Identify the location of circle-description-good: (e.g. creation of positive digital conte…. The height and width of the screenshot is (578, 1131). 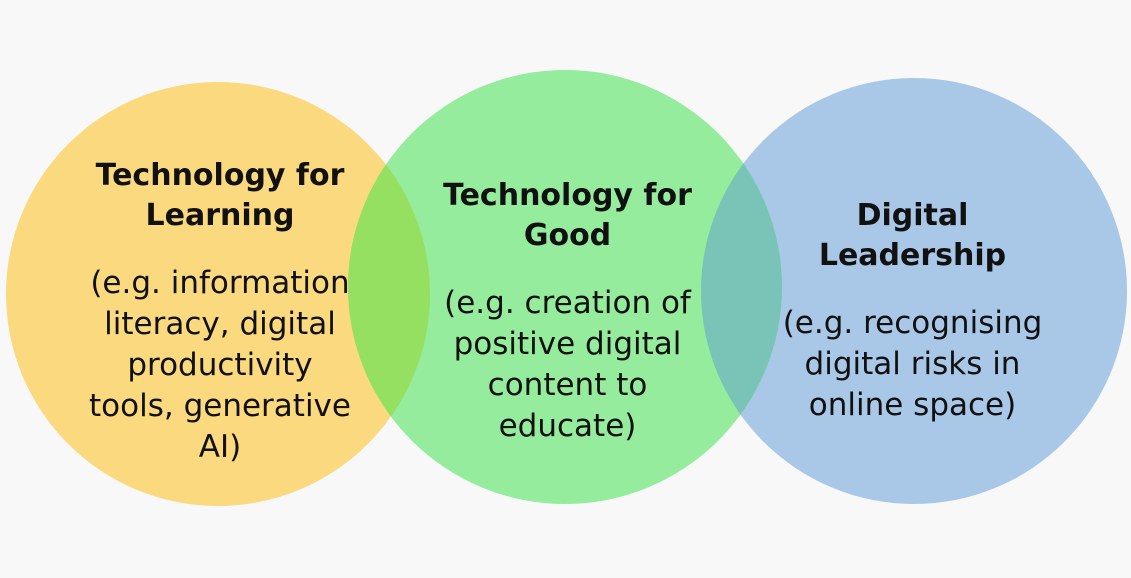
(567, 364).